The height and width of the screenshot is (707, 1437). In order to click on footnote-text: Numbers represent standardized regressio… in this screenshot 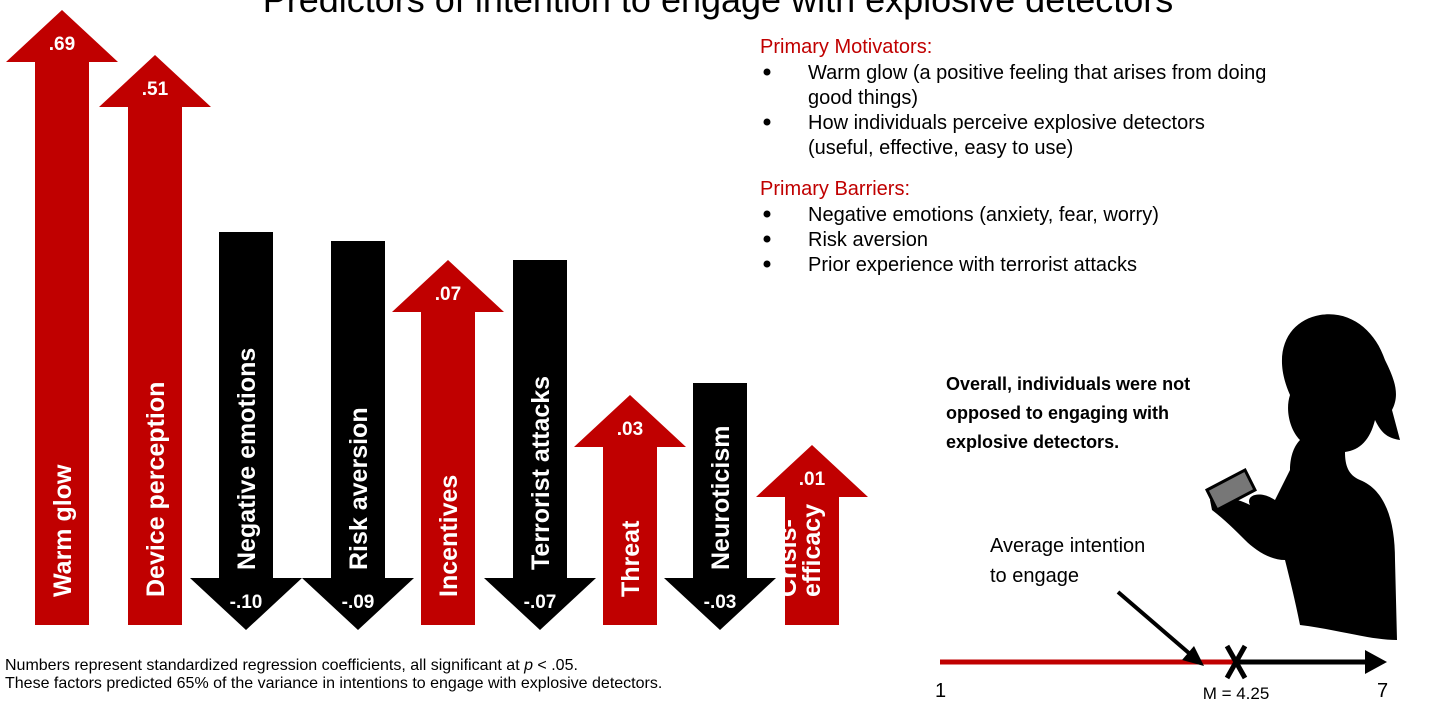, I will do `click(264, 665)`.